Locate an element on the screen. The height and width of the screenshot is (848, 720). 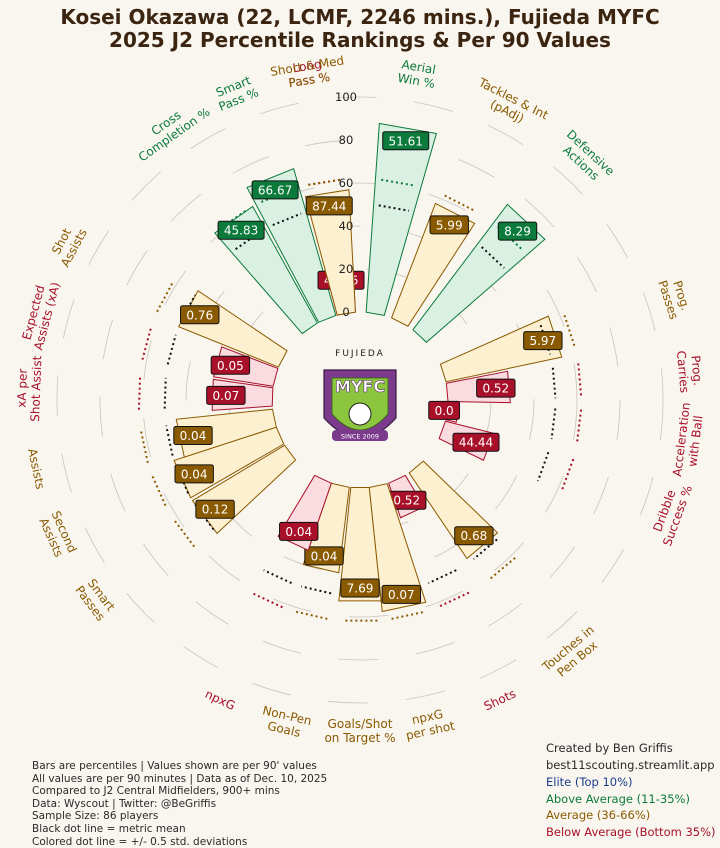
ring-label: 60 is located at coordinates (346, 183).